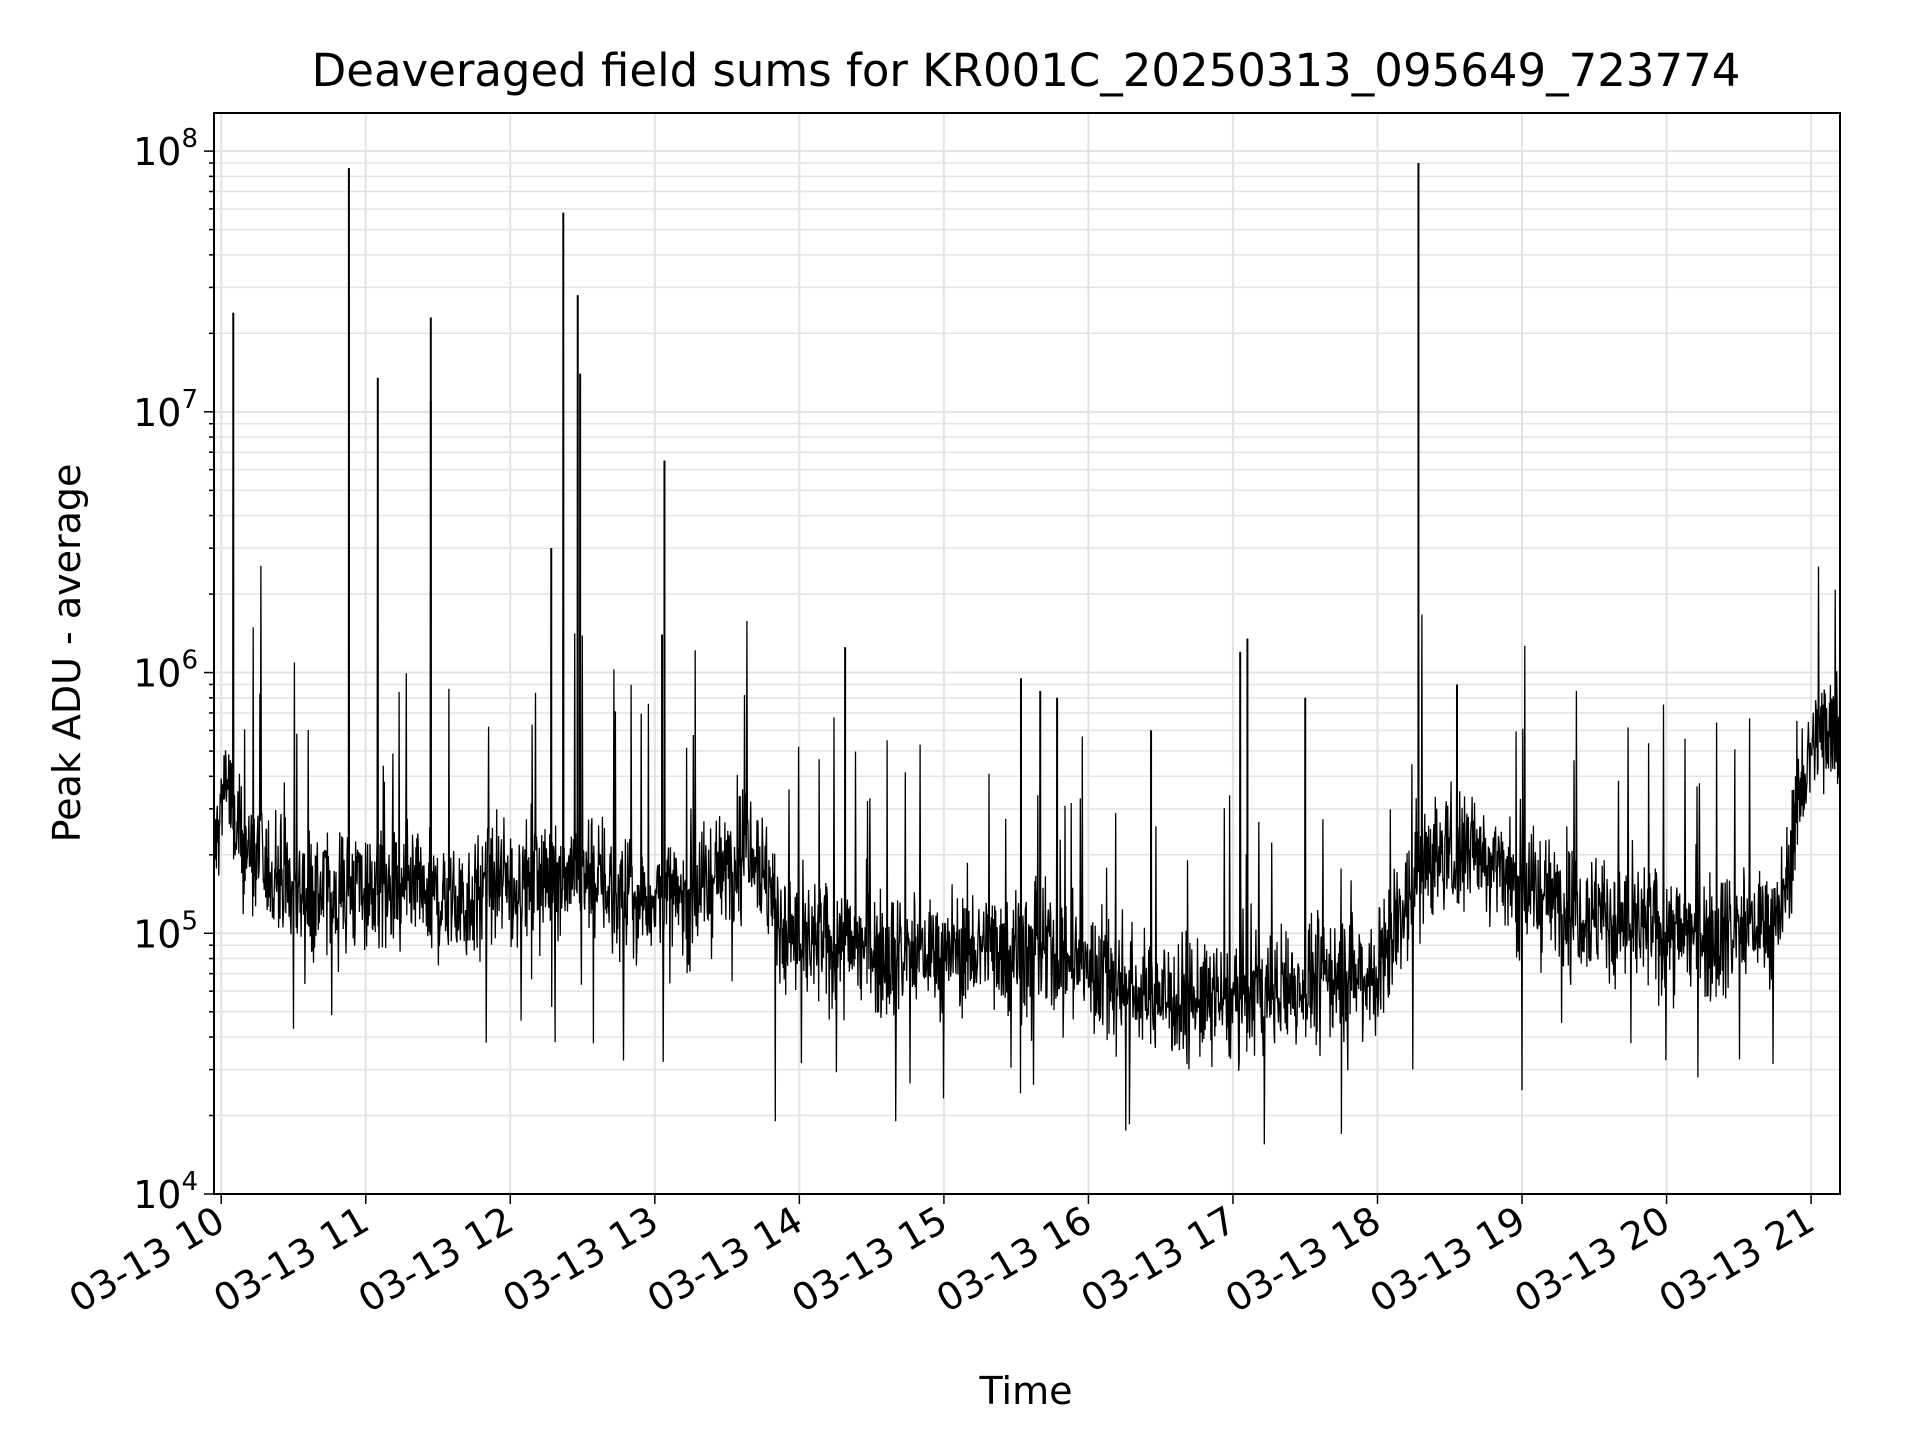 This screenshot has height=1445, width=1920. I want to click on y-tick-label: 10⁸, so click(165, 149).